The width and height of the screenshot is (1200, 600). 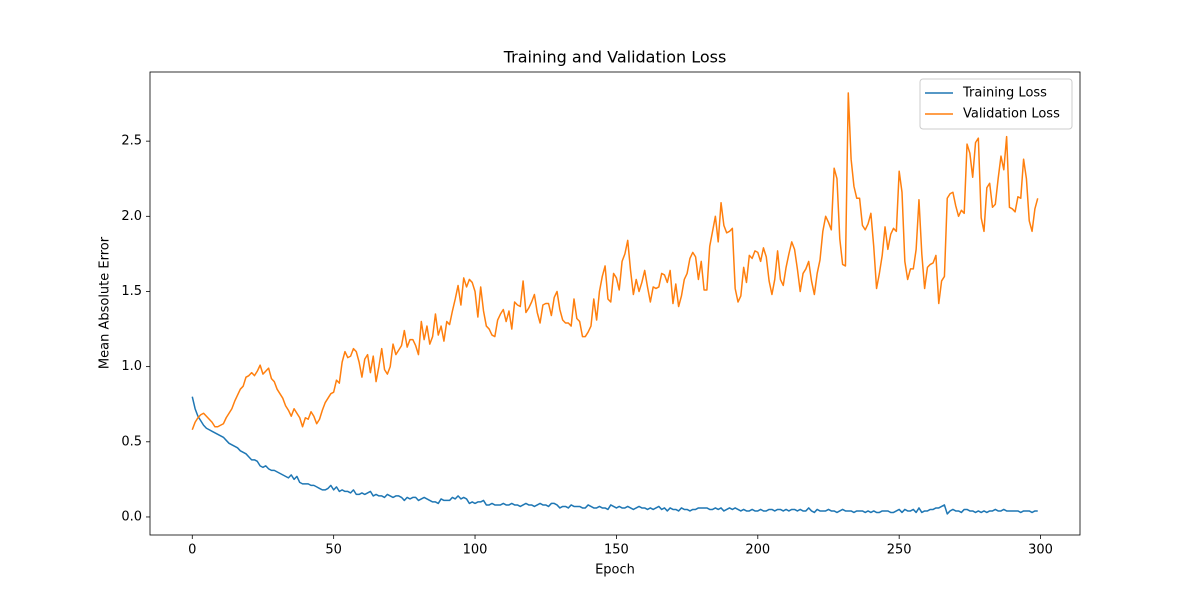 I want to click on y-axis-label: Mean Absolute Error, so click(x=105, y=302).